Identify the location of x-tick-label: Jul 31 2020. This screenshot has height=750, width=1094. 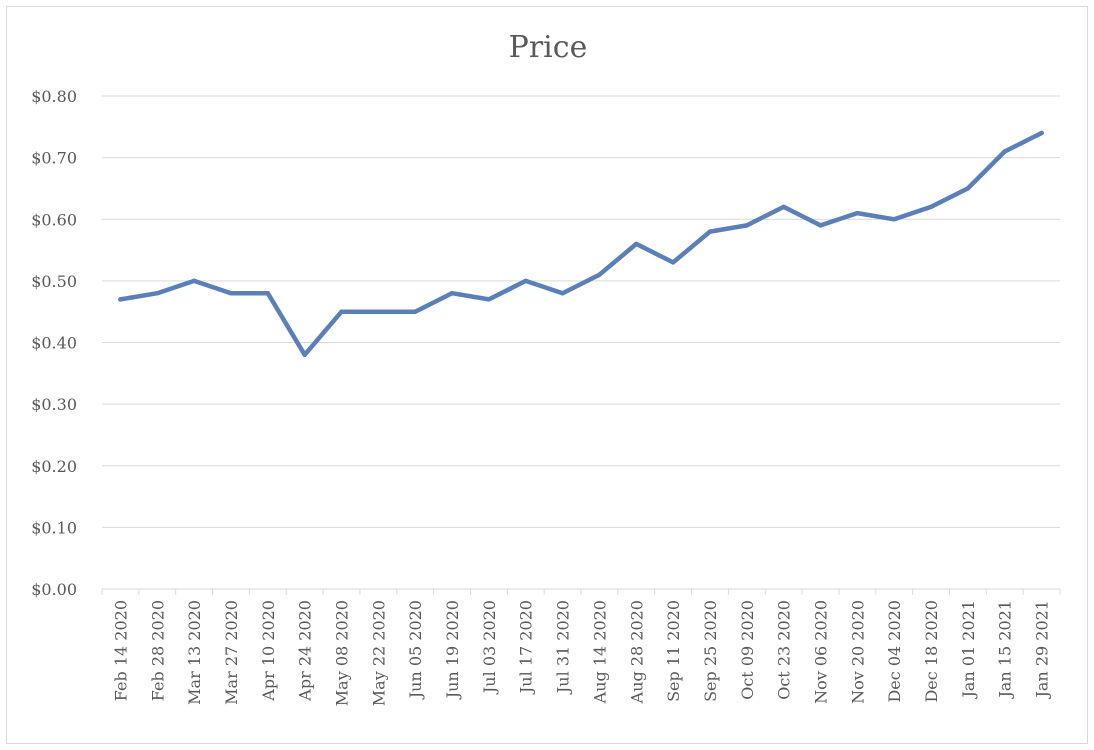
(563, 647).